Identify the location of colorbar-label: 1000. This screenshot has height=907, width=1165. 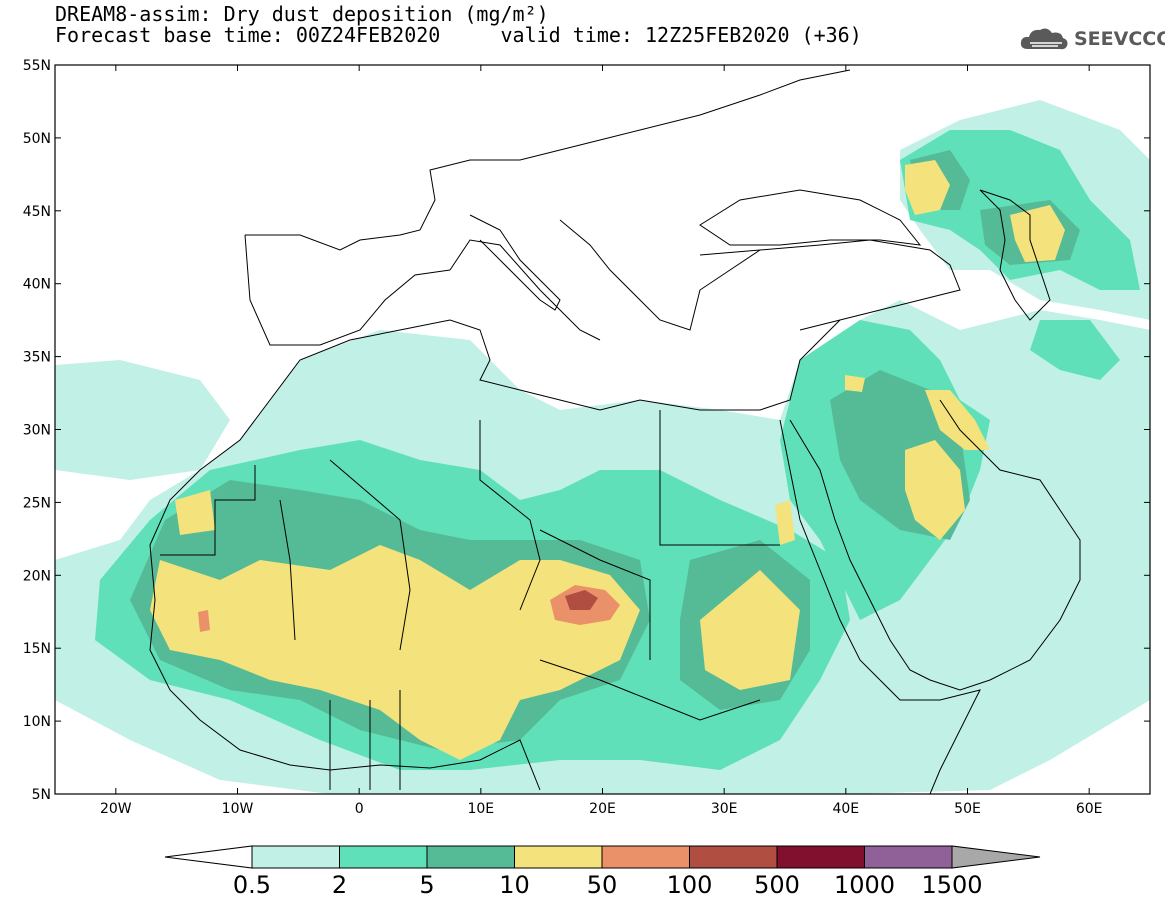
(864, 885).